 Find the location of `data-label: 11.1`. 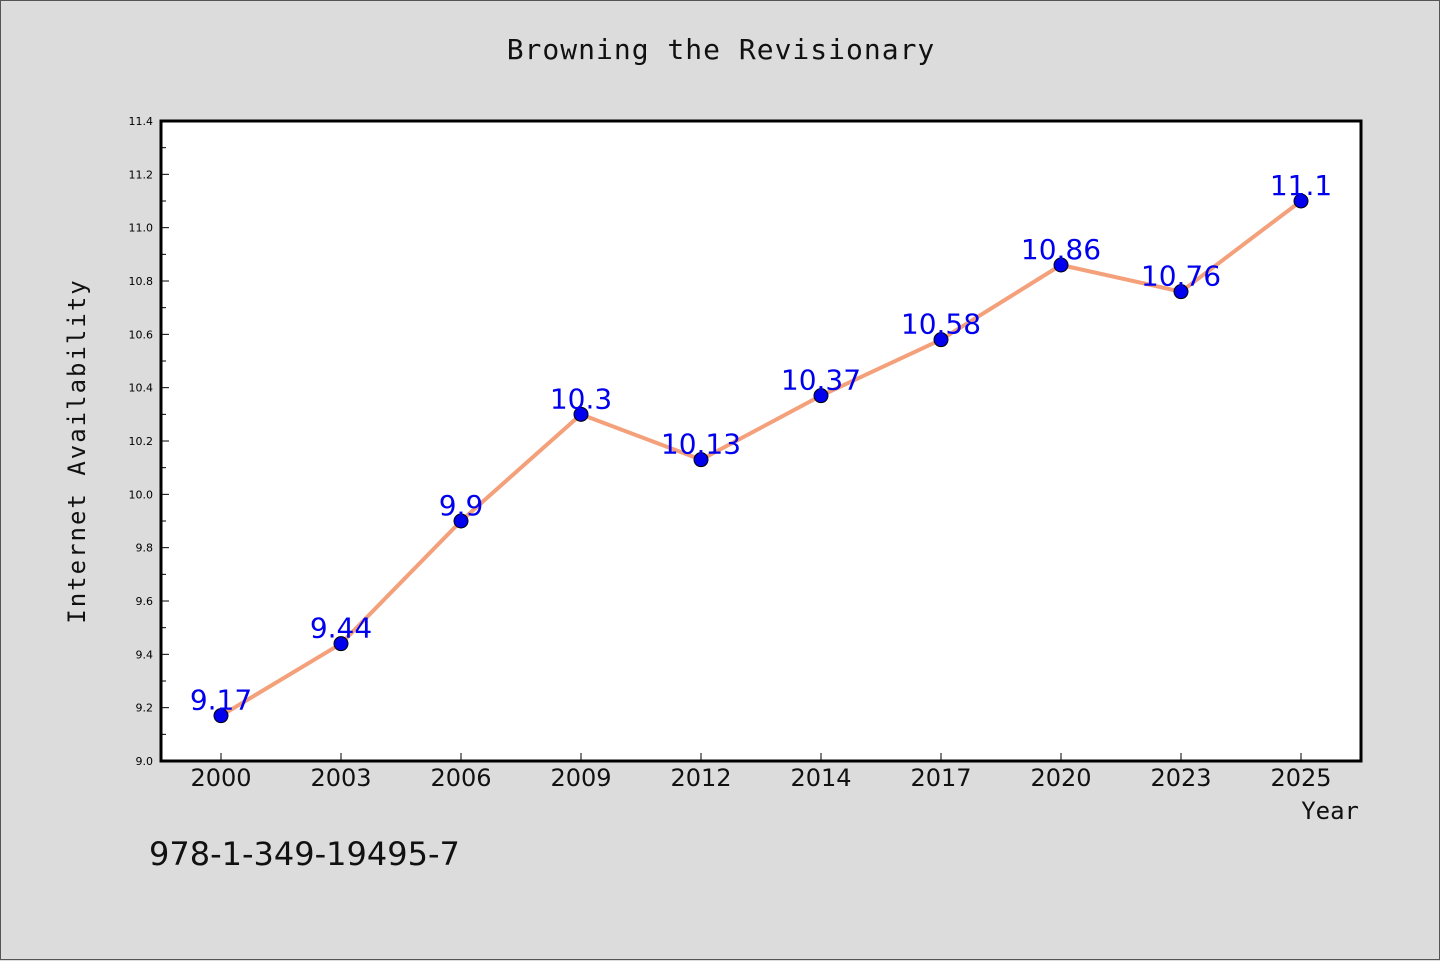

data-label: 11.1 is located at coordinates (1301, 185).